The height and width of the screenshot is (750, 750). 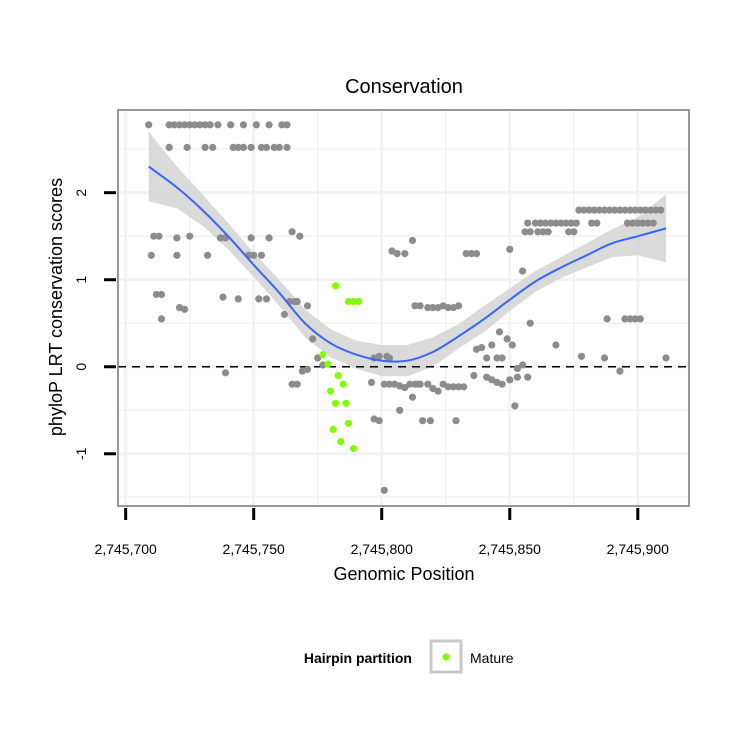 What do you see at coordinates (81, 367) in the screenshot?
I see `y-tick-label: 0` at bounding box center [81, 367].